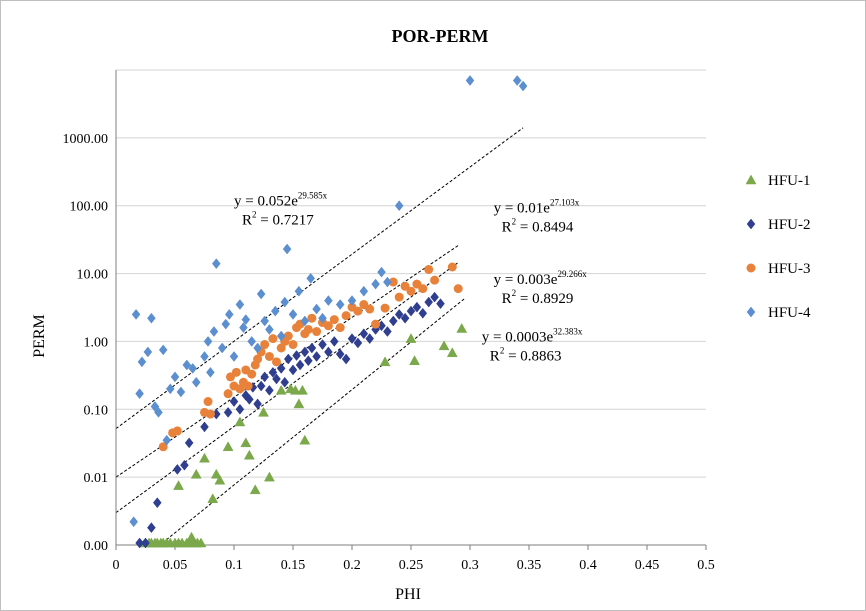 This screenshot has height=611, width=866. Describe the element at coordinates (507, 299) in the screenshot. I see `r-squared-symbol: R` at that location.